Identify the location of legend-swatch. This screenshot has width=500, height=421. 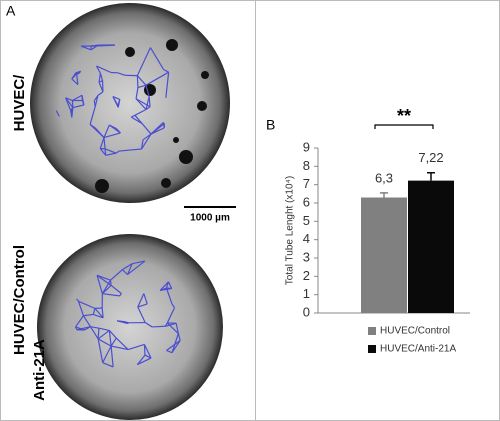
(372, 349).